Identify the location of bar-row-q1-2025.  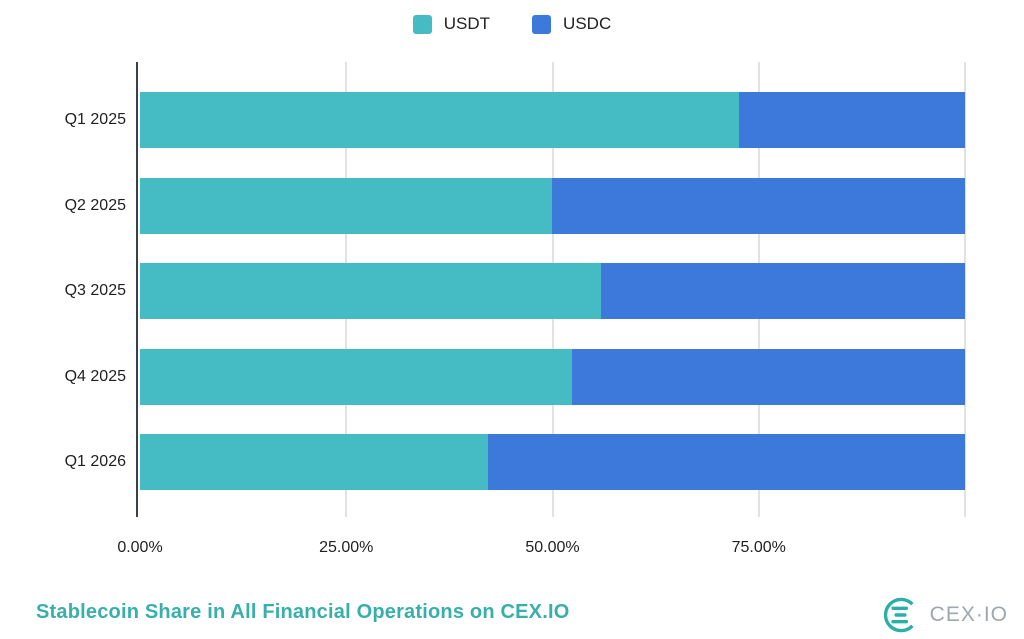
(552, 120).